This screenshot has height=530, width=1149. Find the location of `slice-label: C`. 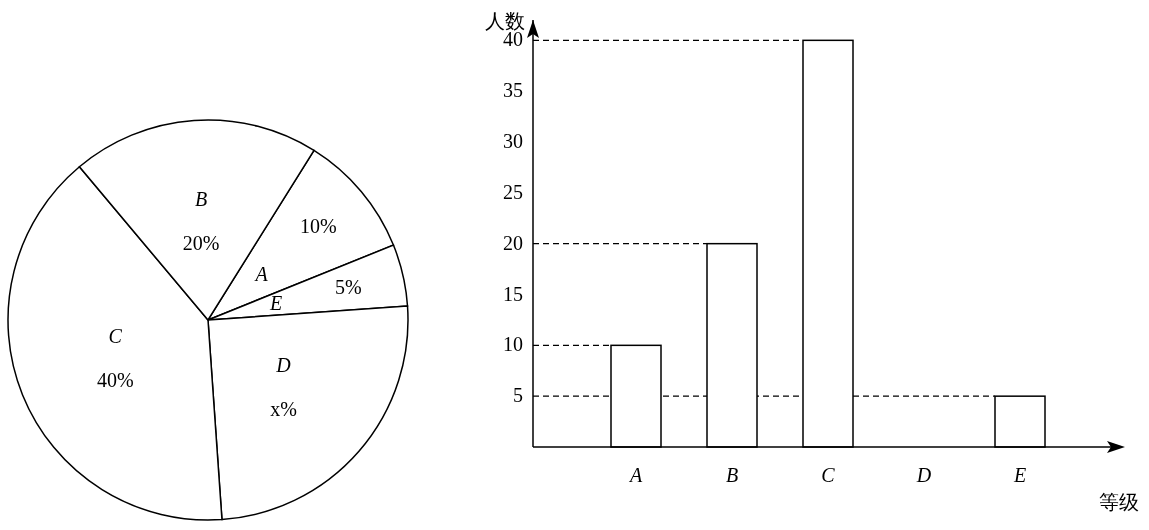

slice-label: C is located at coordinates (115, 336).